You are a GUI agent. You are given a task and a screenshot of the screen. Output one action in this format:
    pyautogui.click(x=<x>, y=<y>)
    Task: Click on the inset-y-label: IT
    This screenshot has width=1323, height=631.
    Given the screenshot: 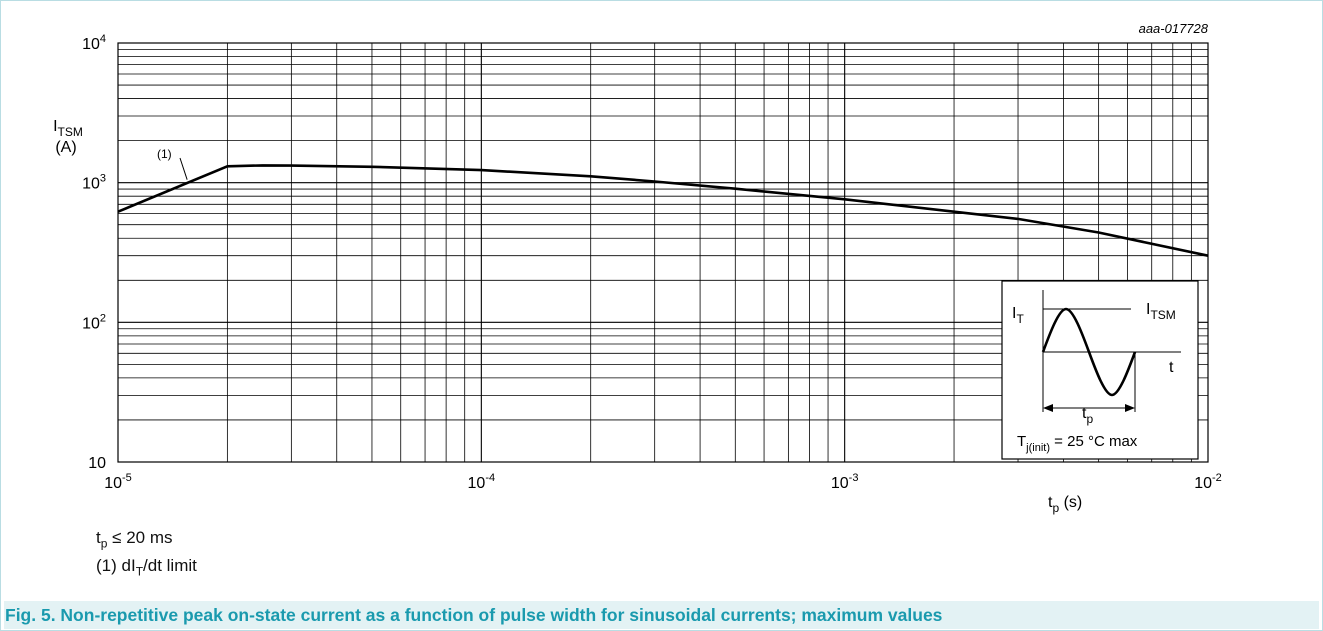 What is the action you would take?
    pyautogui.click(x=1018, y=315)
    